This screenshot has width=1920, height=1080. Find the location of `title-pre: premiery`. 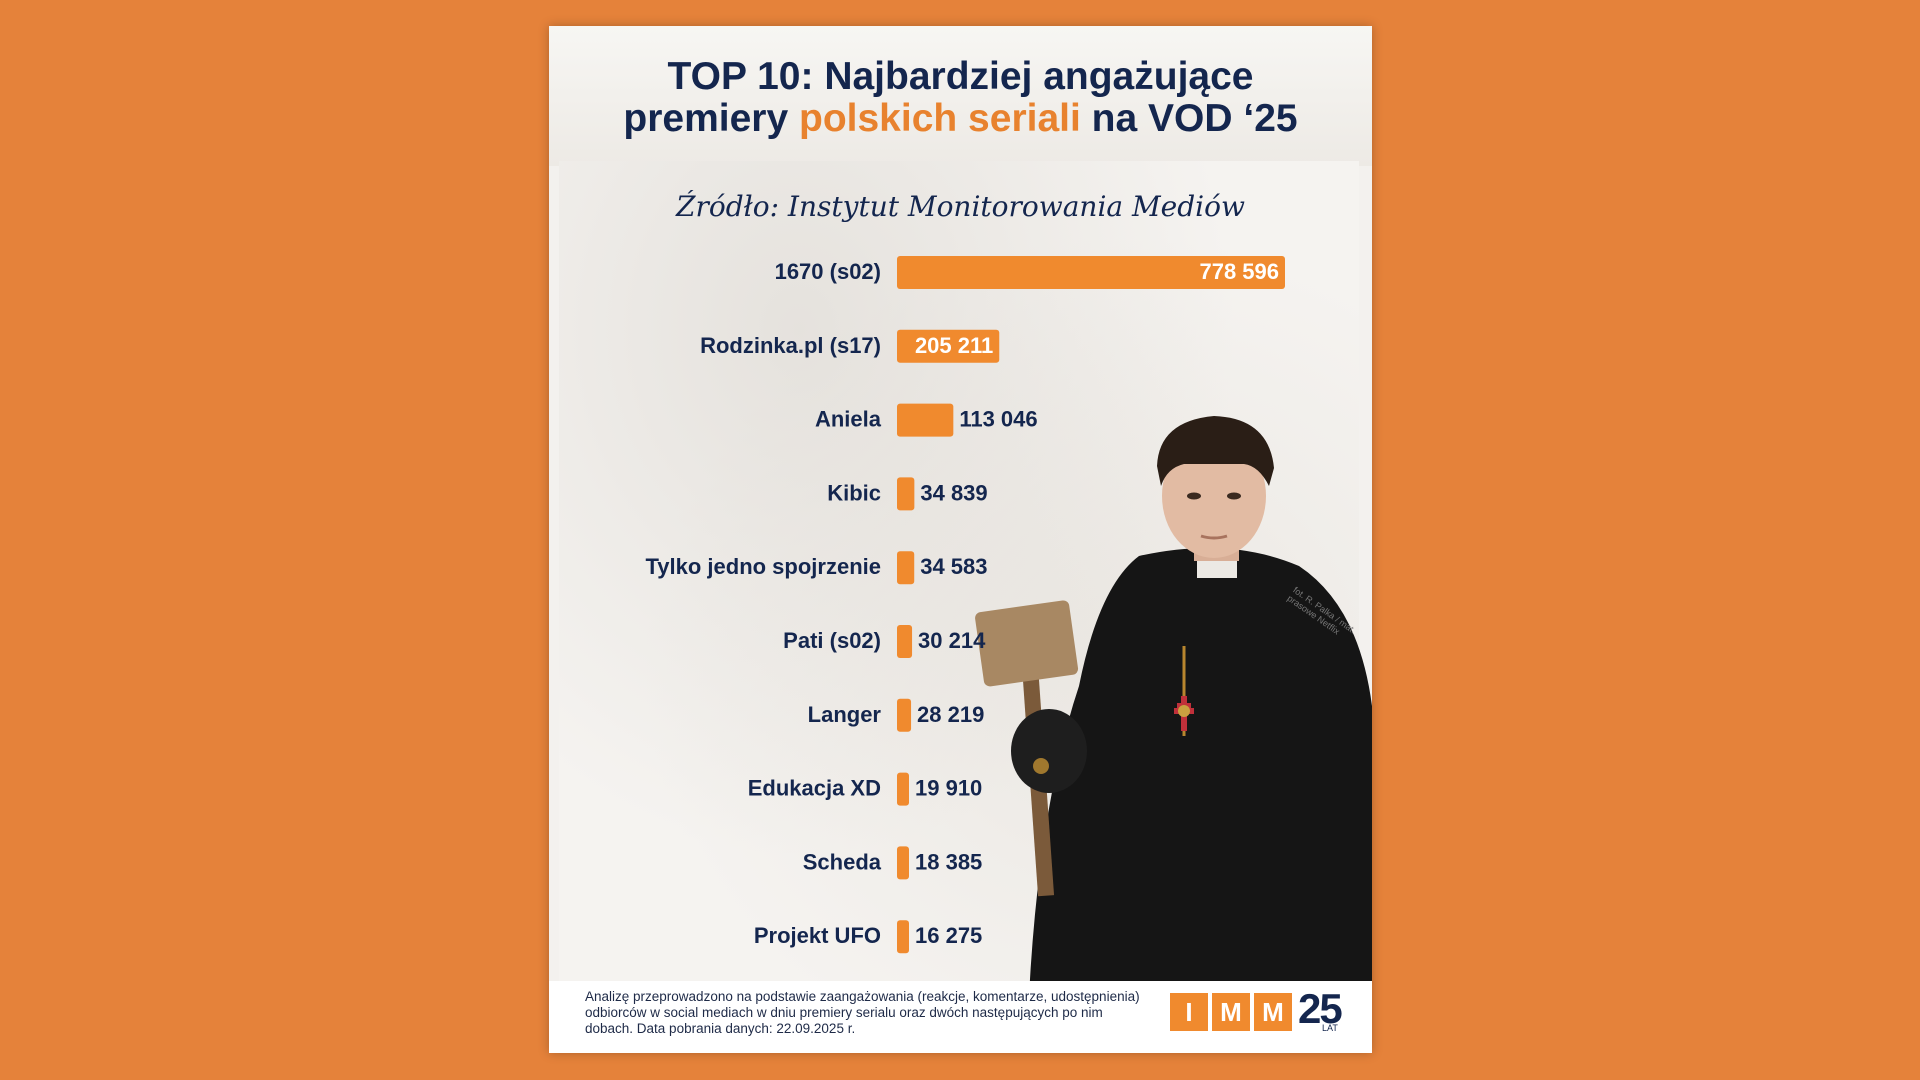

title-pre: premiery is located at coordinates (711, 118).